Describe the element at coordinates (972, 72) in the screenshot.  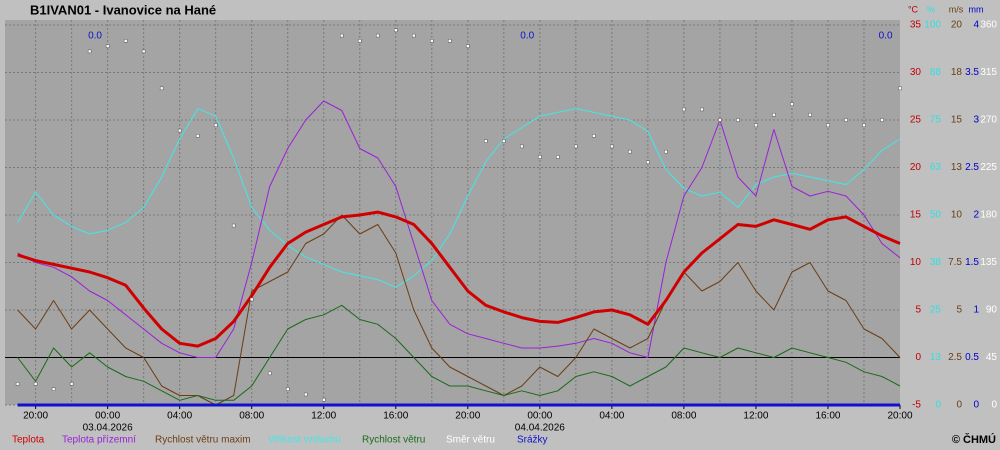
I see `y4-tick-label: 3.5` at that location.